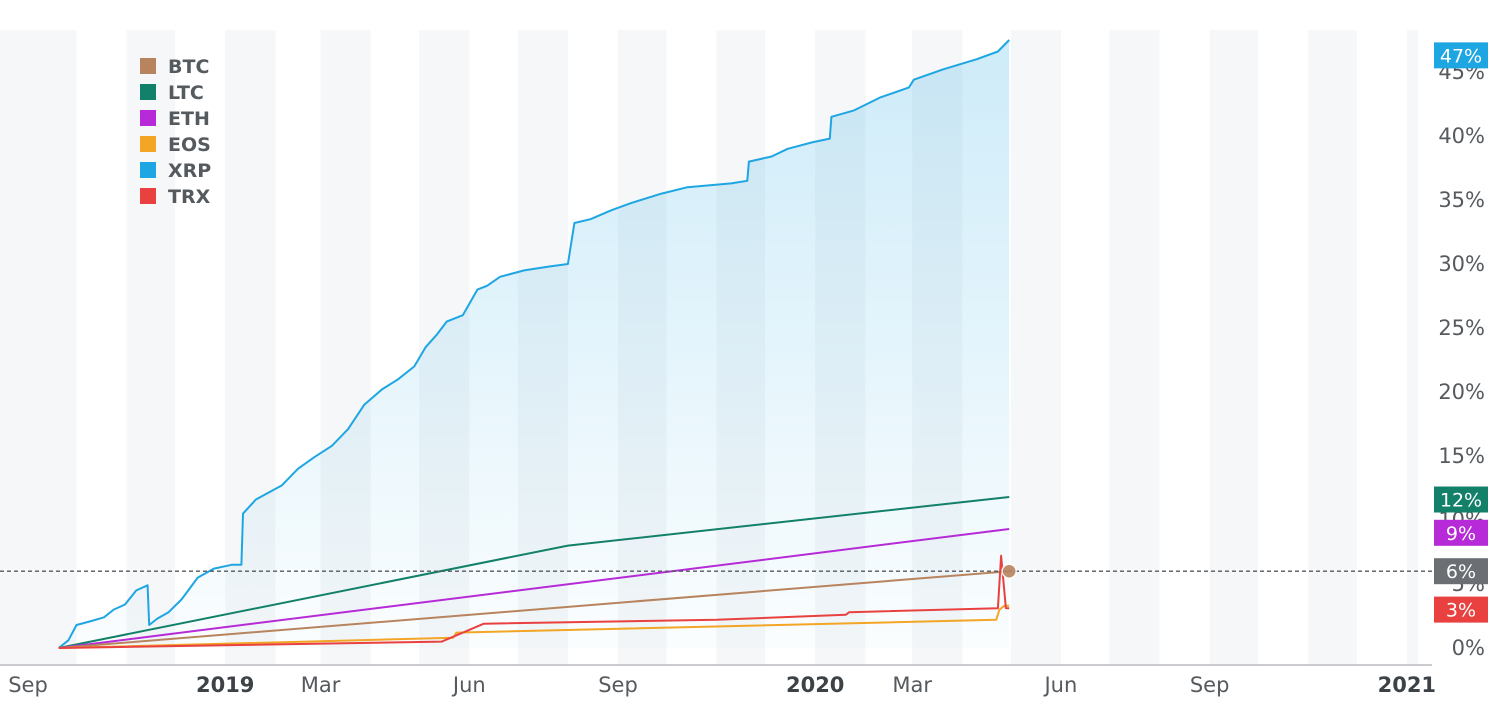 This screenshot has height=706, width=1500. I want to click on badge-ltc, so click(1461, 499).